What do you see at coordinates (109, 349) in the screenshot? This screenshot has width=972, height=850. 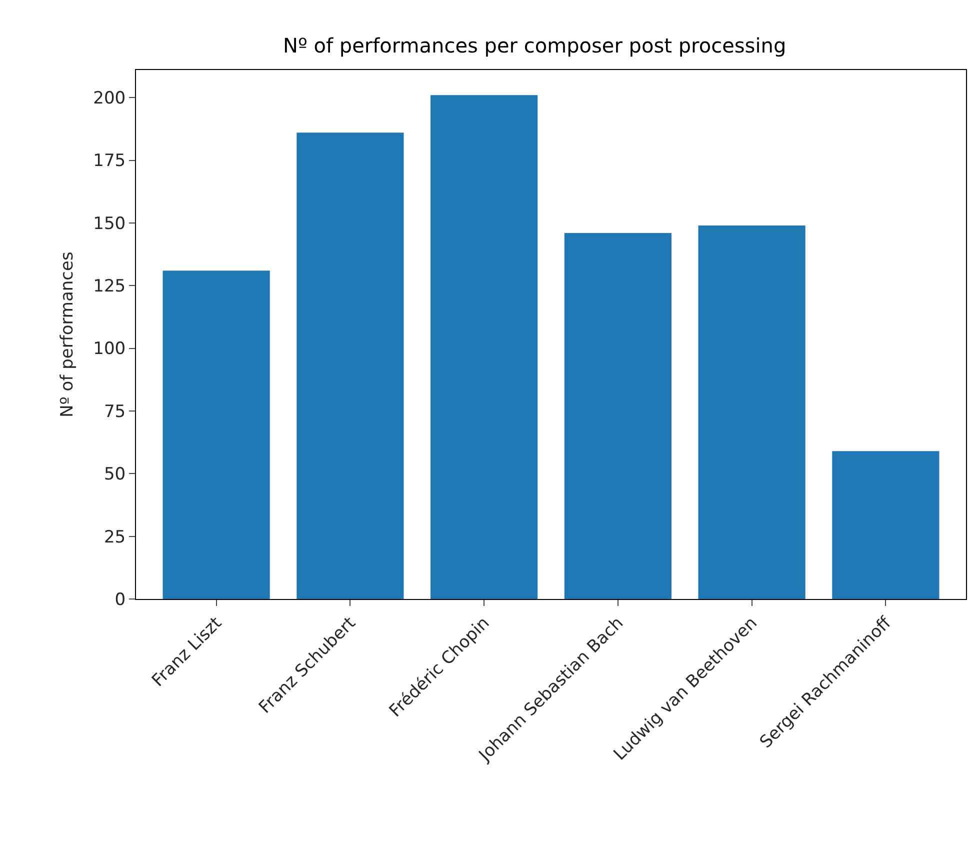 I see `y-tick-label: 100` at bounding box center [109, 349].